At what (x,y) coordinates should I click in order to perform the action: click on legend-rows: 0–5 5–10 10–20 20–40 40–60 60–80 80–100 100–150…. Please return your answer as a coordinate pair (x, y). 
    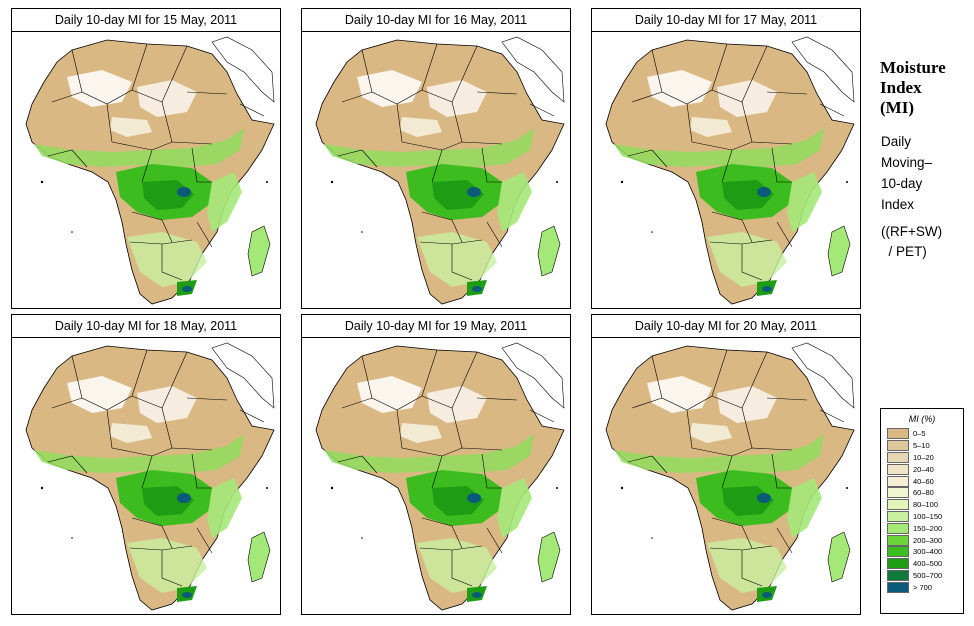
    Looking at the image, I should click on (922, 510).